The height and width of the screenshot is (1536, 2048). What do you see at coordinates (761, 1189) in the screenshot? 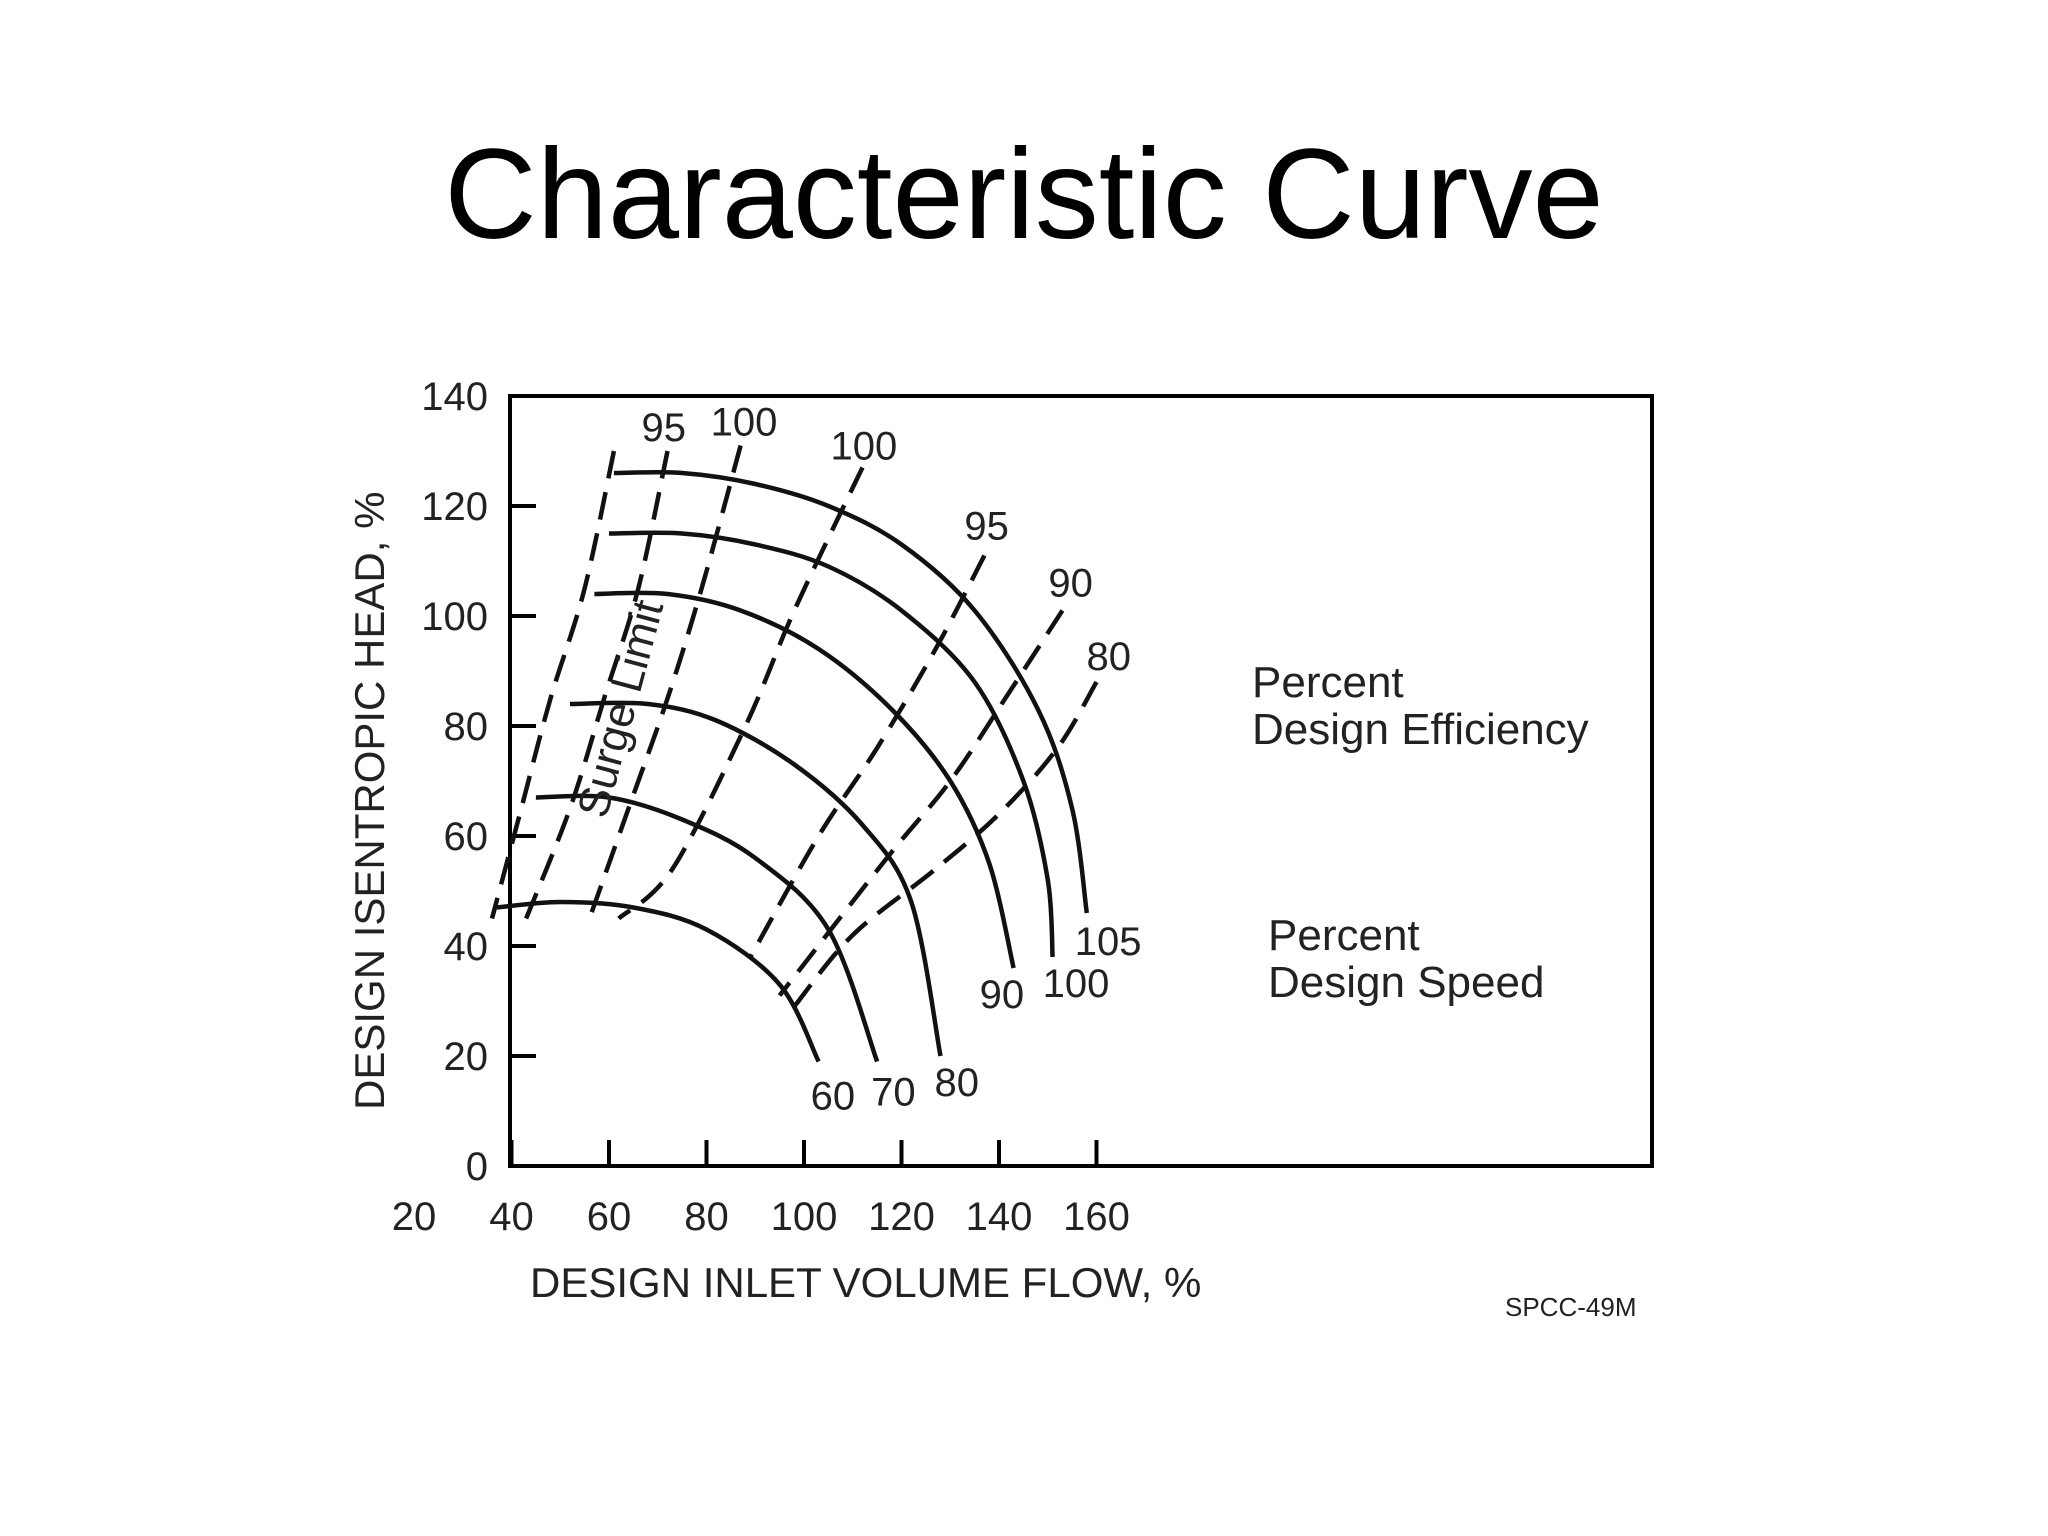
I see `x-axis-ticks: 20 40 60 80 100 120 140 160` at bounding box center [761, 1189].